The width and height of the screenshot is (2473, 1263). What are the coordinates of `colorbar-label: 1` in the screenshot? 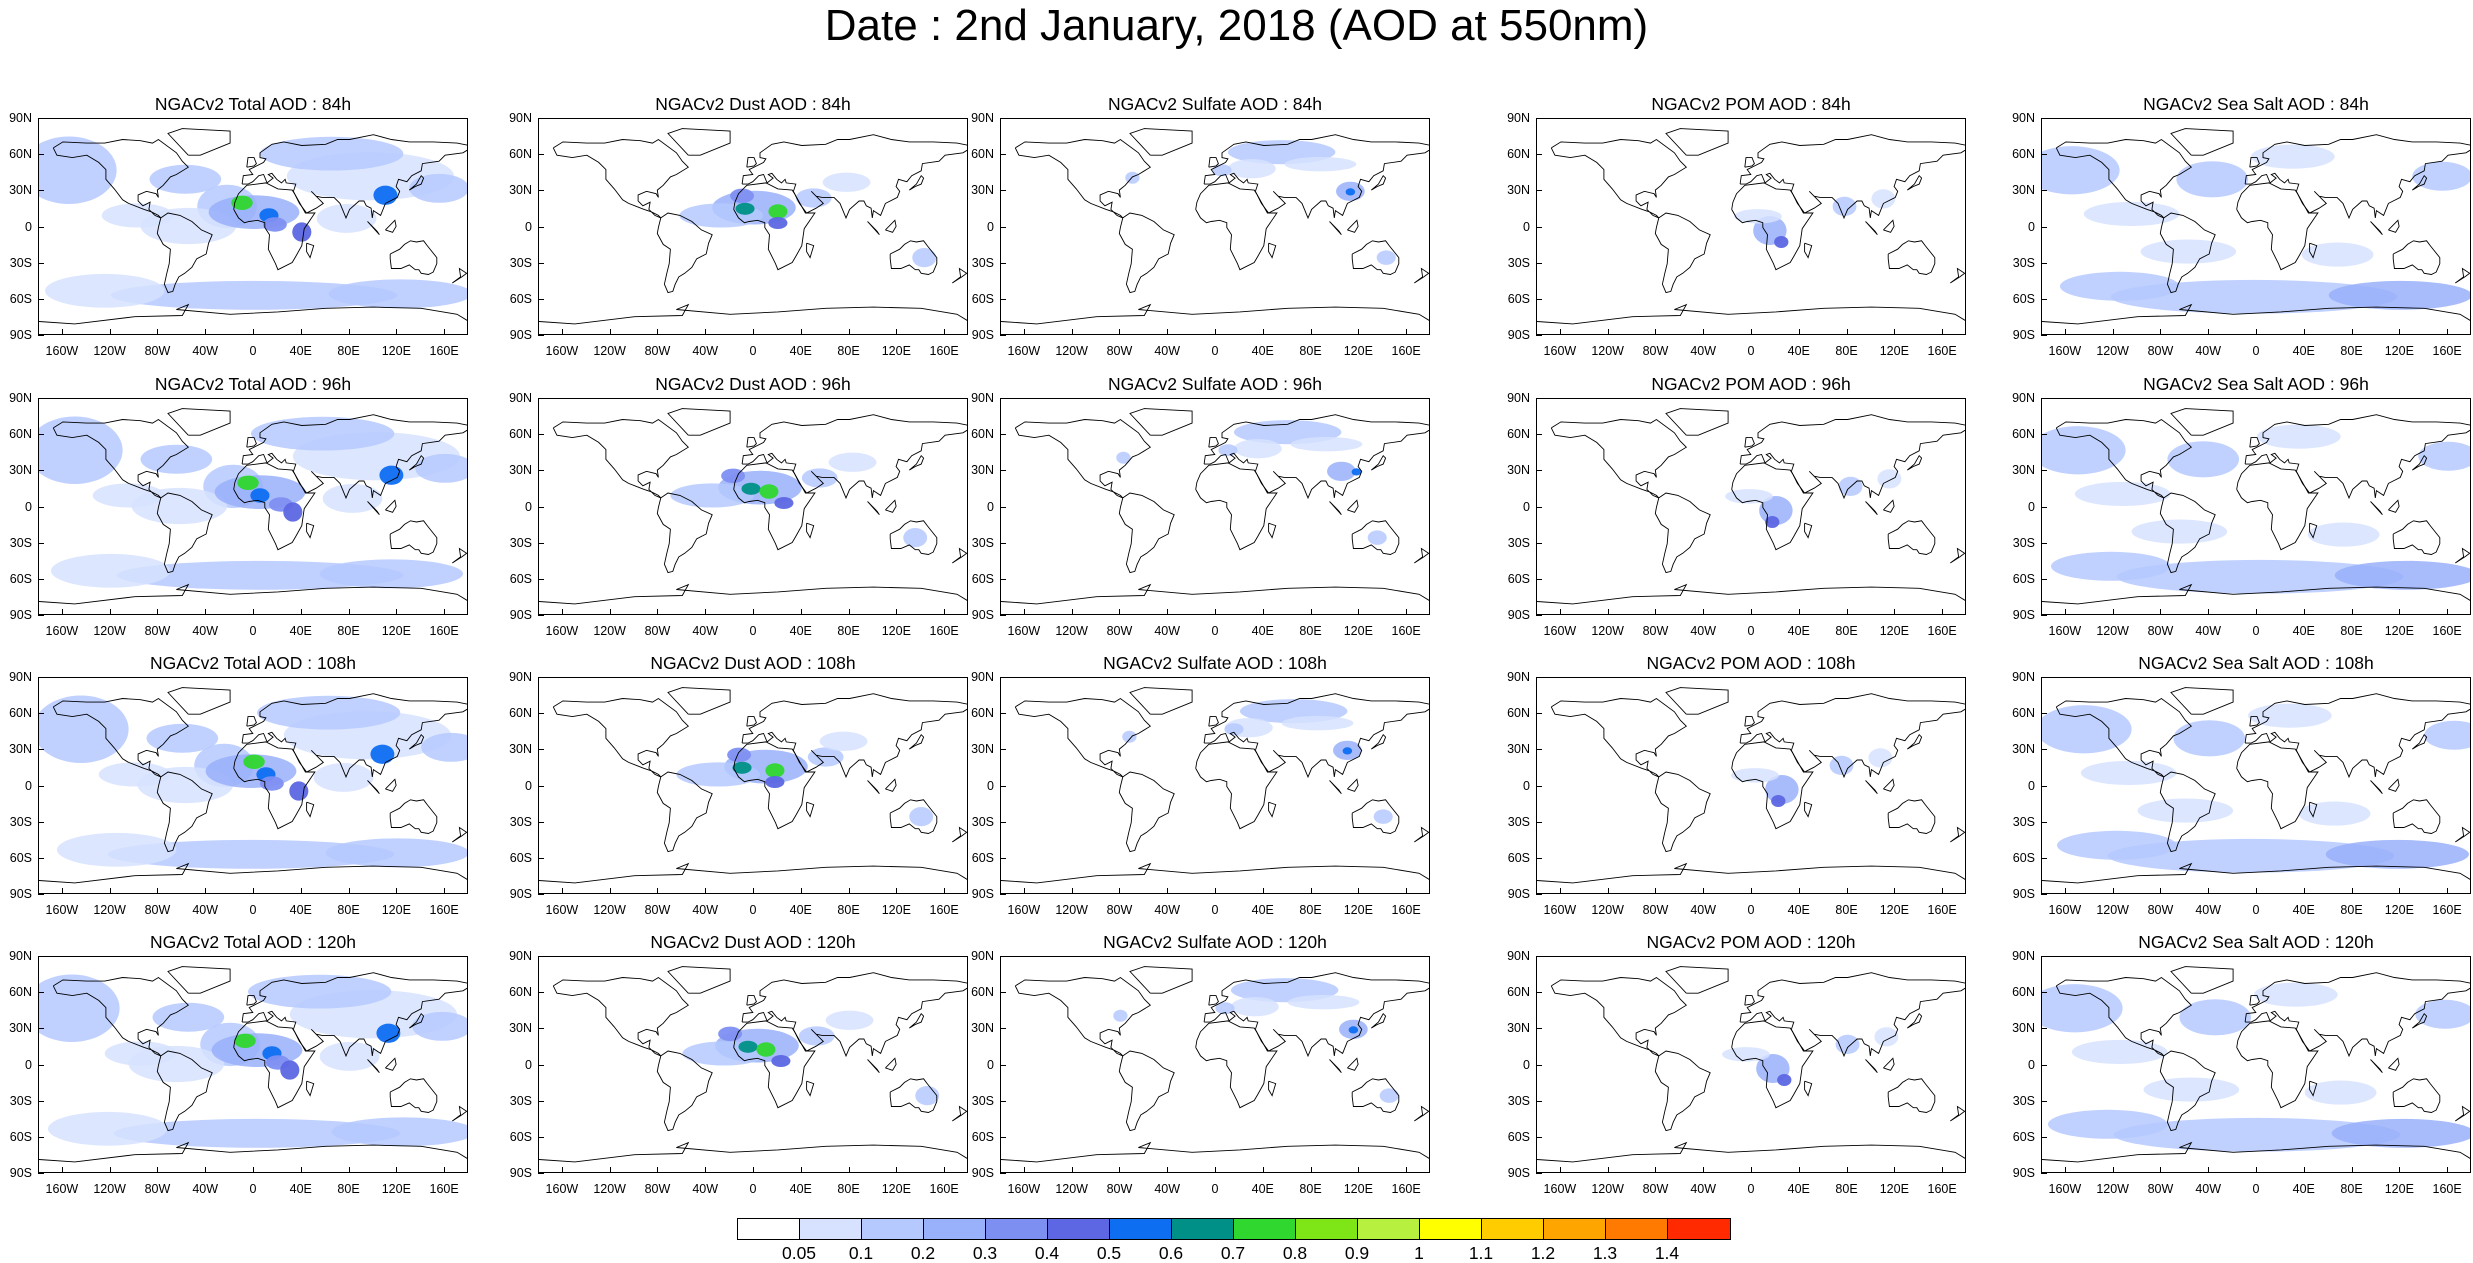 It's located at (1419, 1253).